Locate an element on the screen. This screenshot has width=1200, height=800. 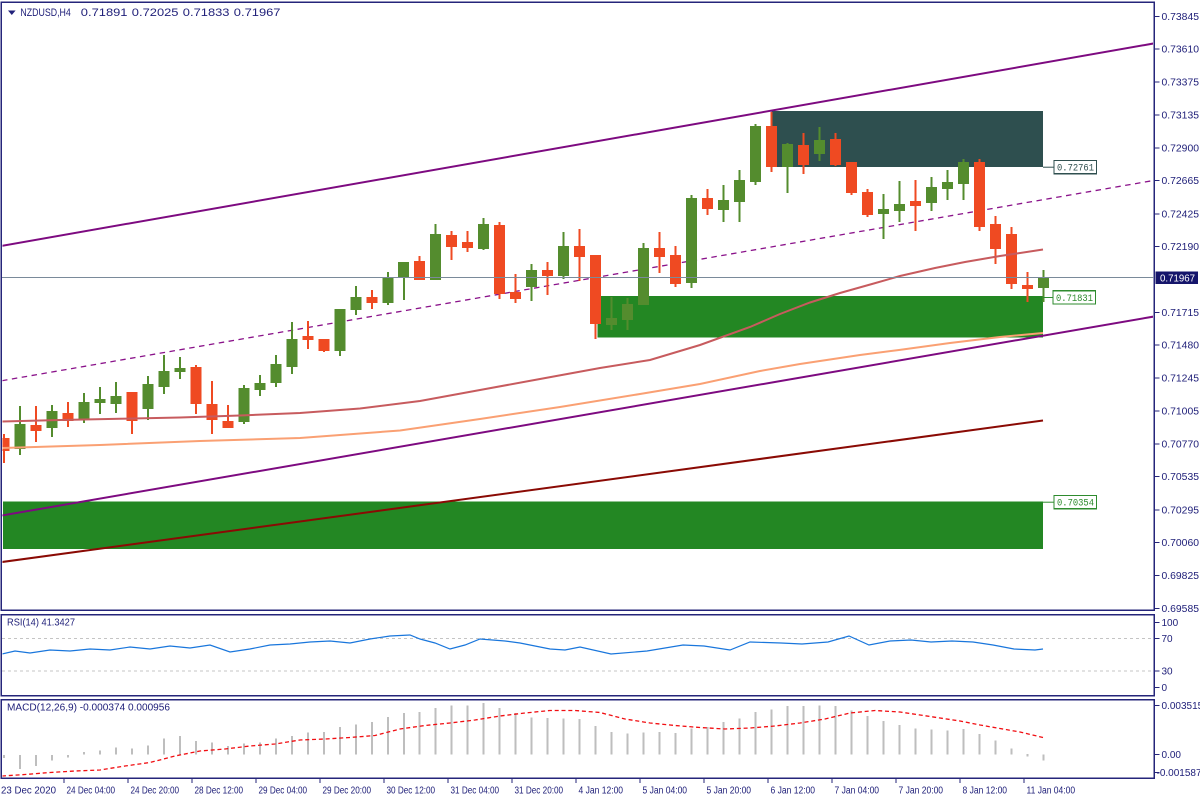
svg-text: 30 is located at coordinates (1168, 672).